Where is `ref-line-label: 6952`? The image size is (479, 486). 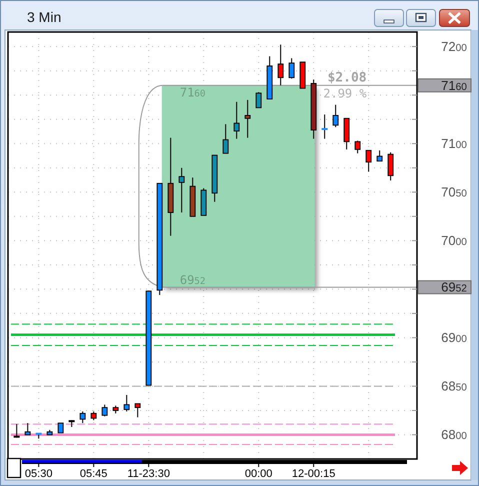
ref-line-label: 6952 is located at coordinates (454, 287).